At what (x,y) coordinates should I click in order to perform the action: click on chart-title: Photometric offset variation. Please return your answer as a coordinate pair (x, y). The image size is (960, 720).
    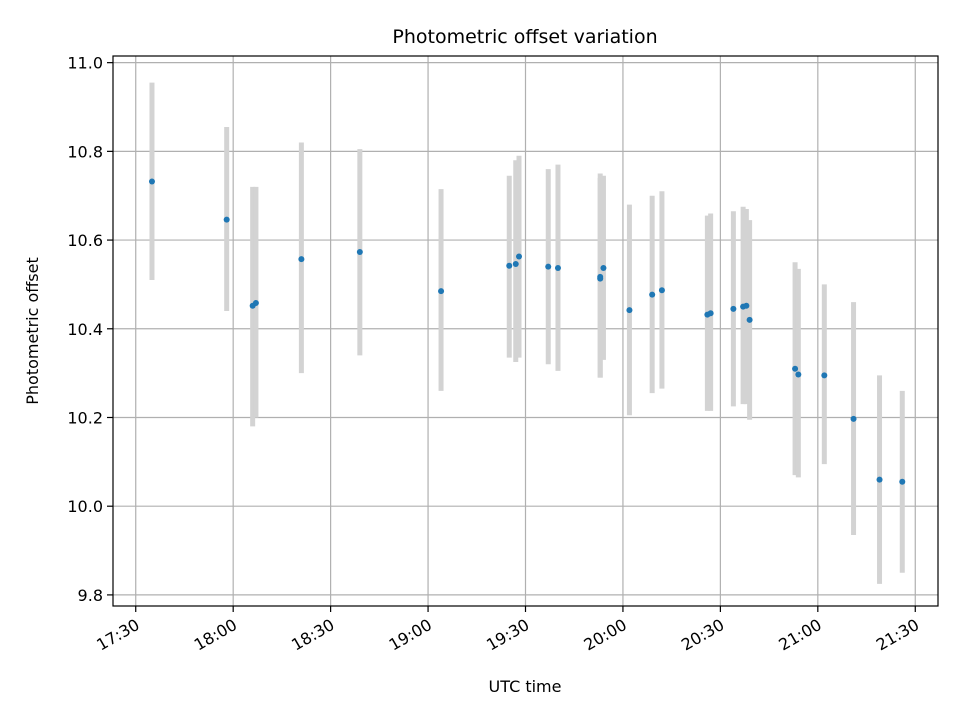
    Looking at the image, I should click on (524, 37).